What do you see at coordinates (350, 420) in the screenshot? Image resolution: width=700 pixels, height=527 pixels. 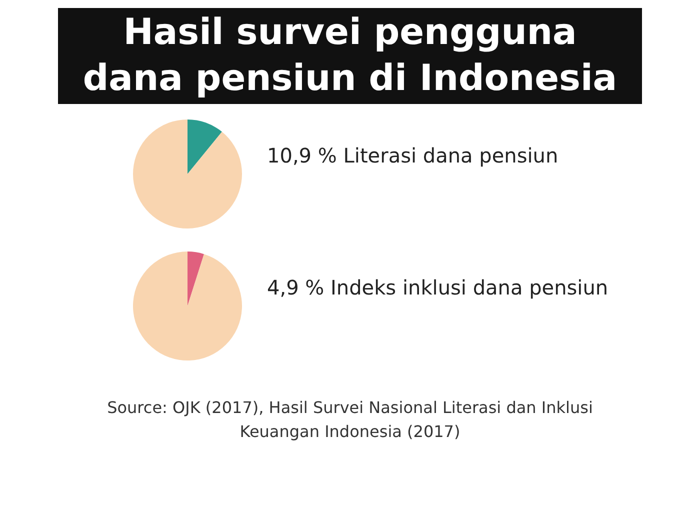 I see `source-note: Source: OJK (2017), Hasil Survei Nasional Literasi dan Inklusi Keuangan Indonesia (2017)` at bounding box center [350, 420].